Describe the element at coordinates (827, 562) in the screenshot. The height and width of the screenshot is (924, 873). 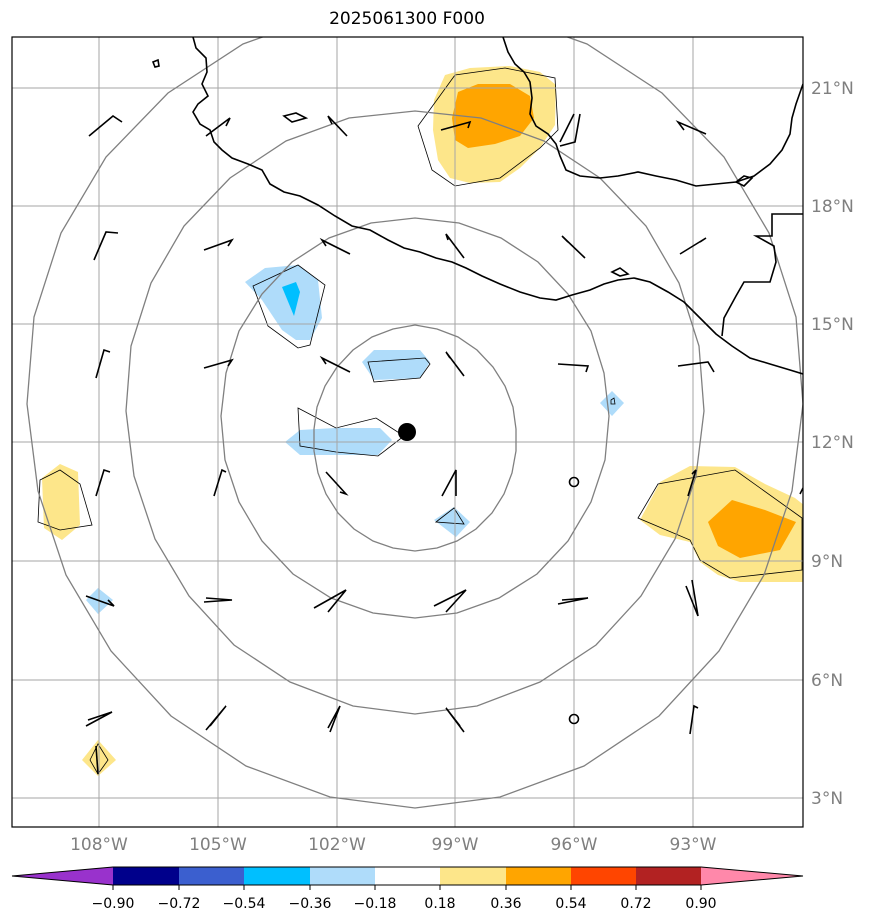
I see `lat-label-9n: 9°N` at that location.